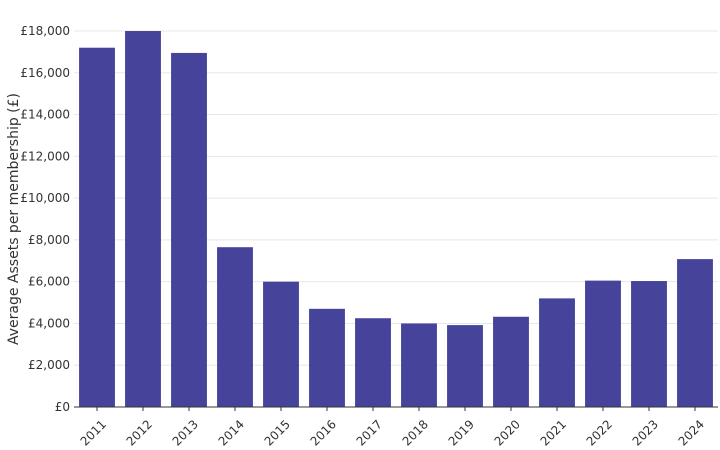 The width and height of the screenshot is (720, 450). I want to click on y-tick-label: £2,000, so click(49, 365).